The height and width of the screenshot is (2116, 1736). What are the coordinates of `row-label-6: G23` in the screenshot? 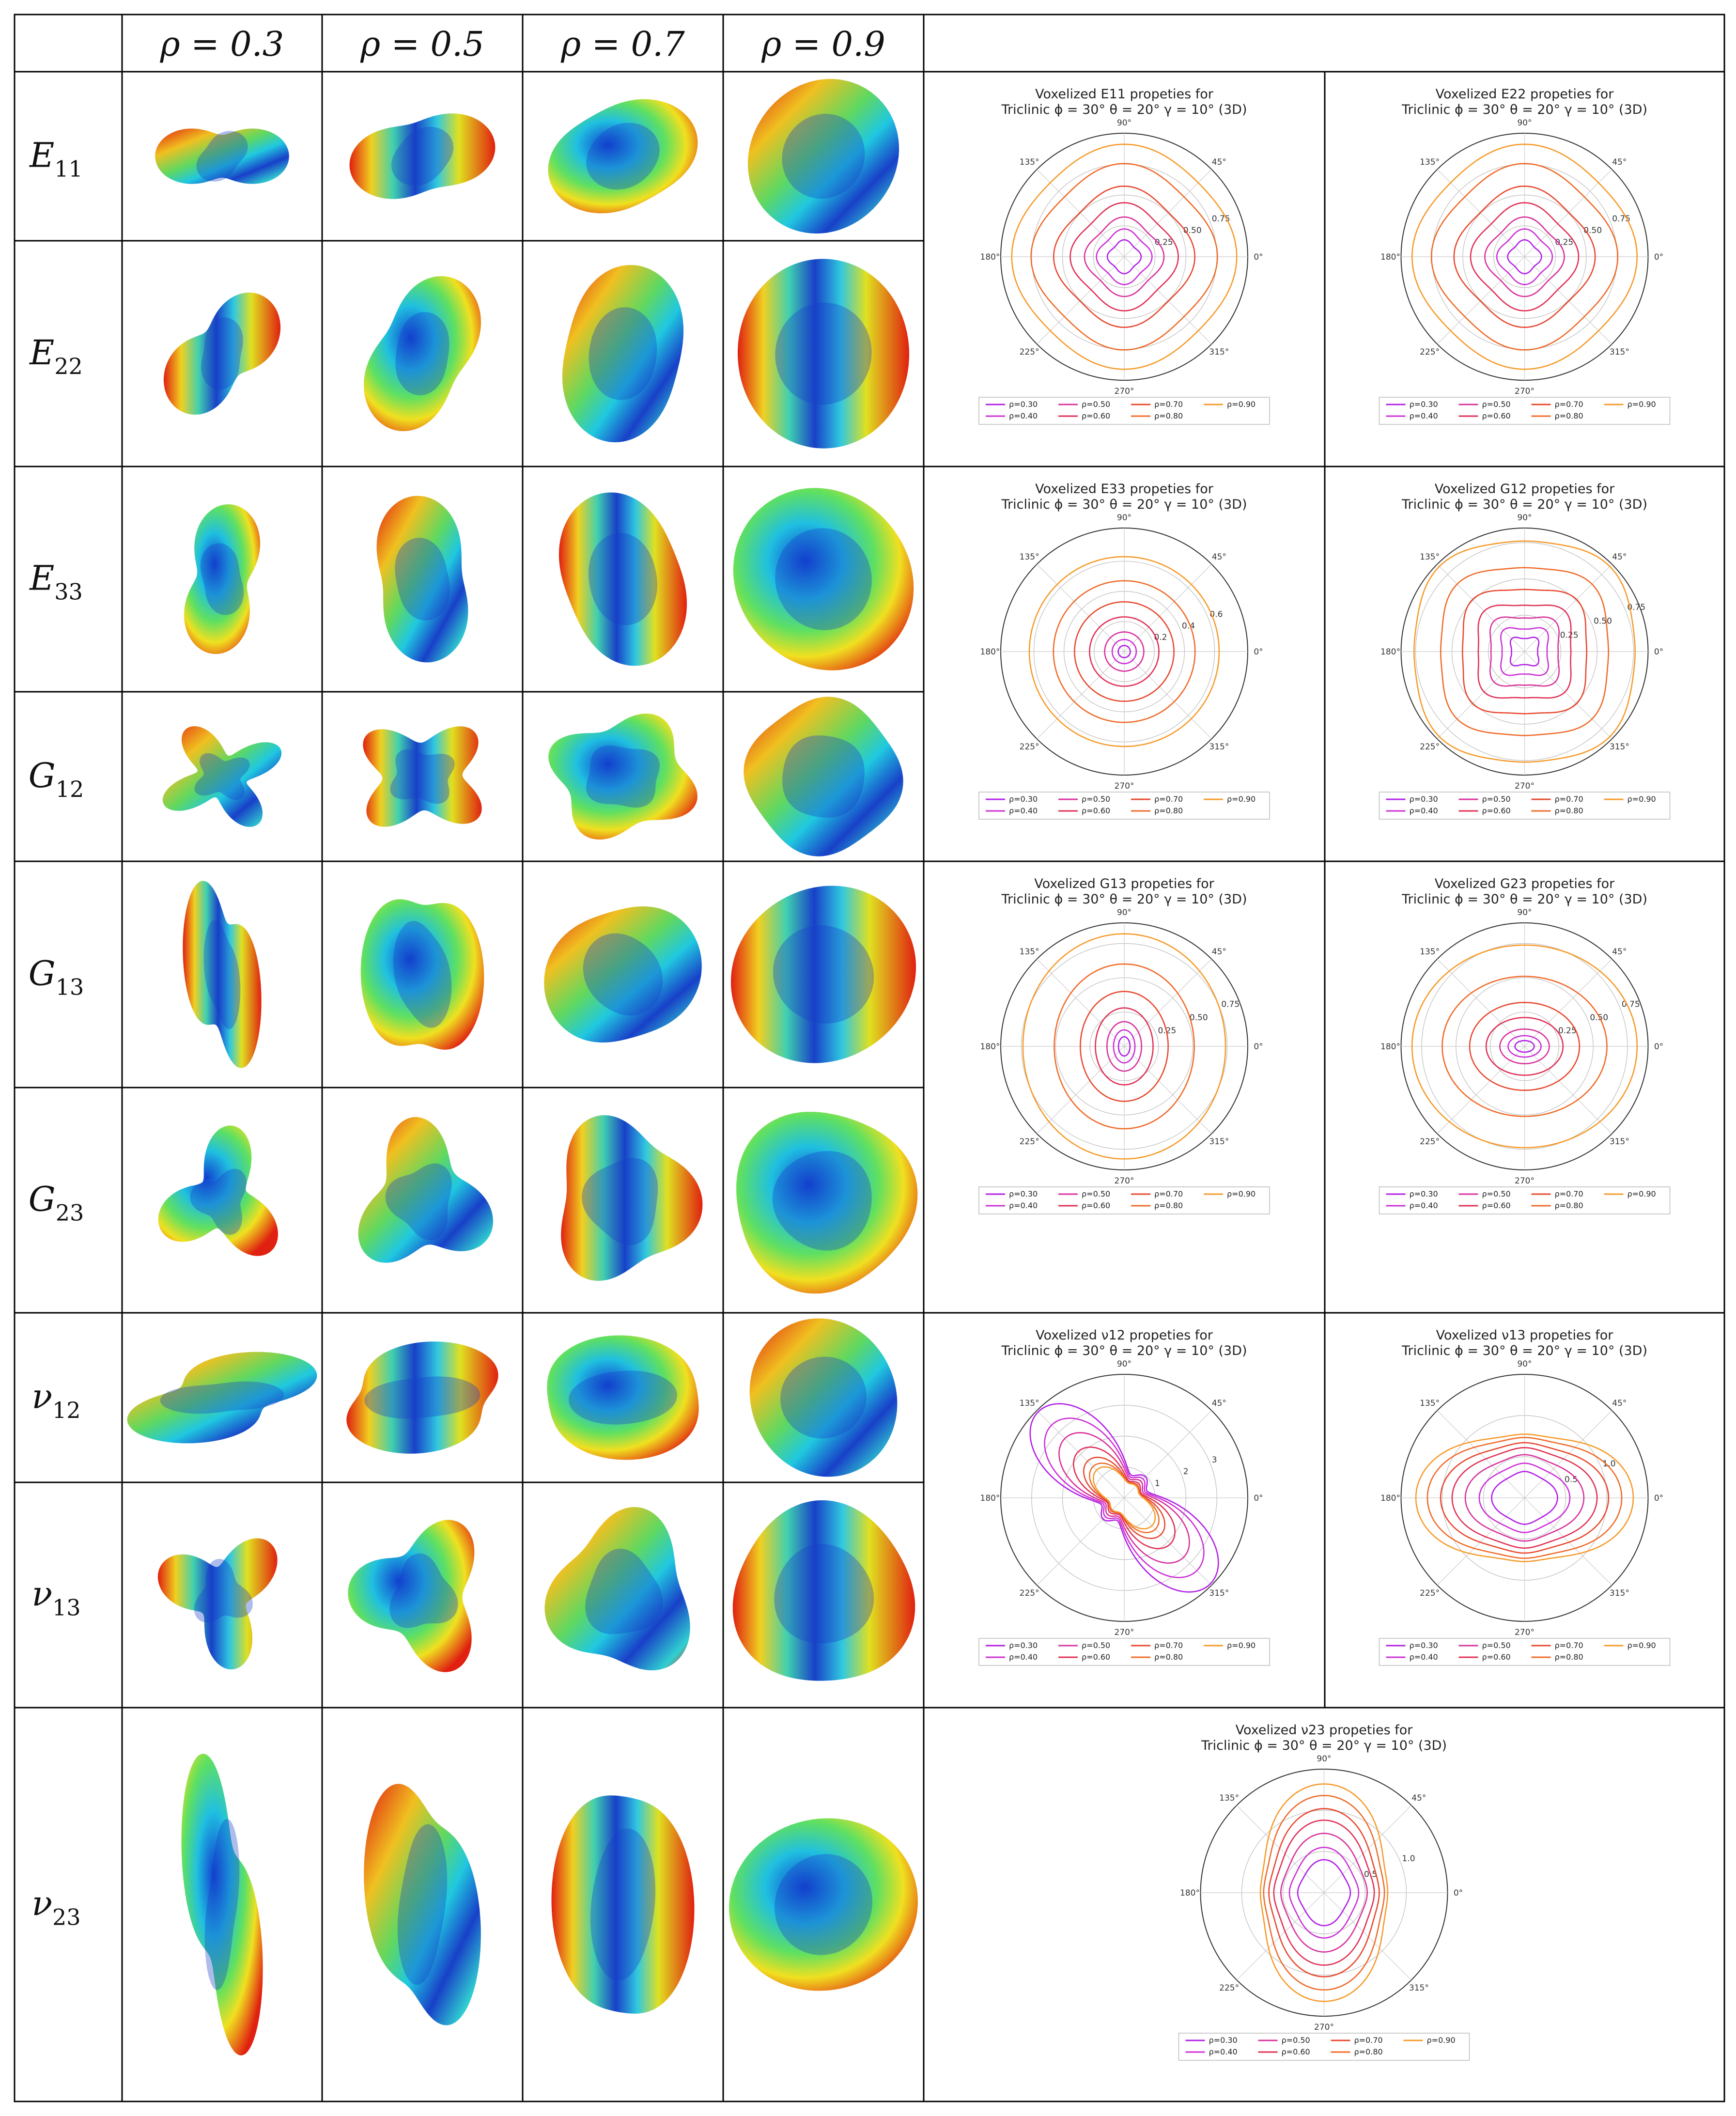 It's located at (56, 1203).